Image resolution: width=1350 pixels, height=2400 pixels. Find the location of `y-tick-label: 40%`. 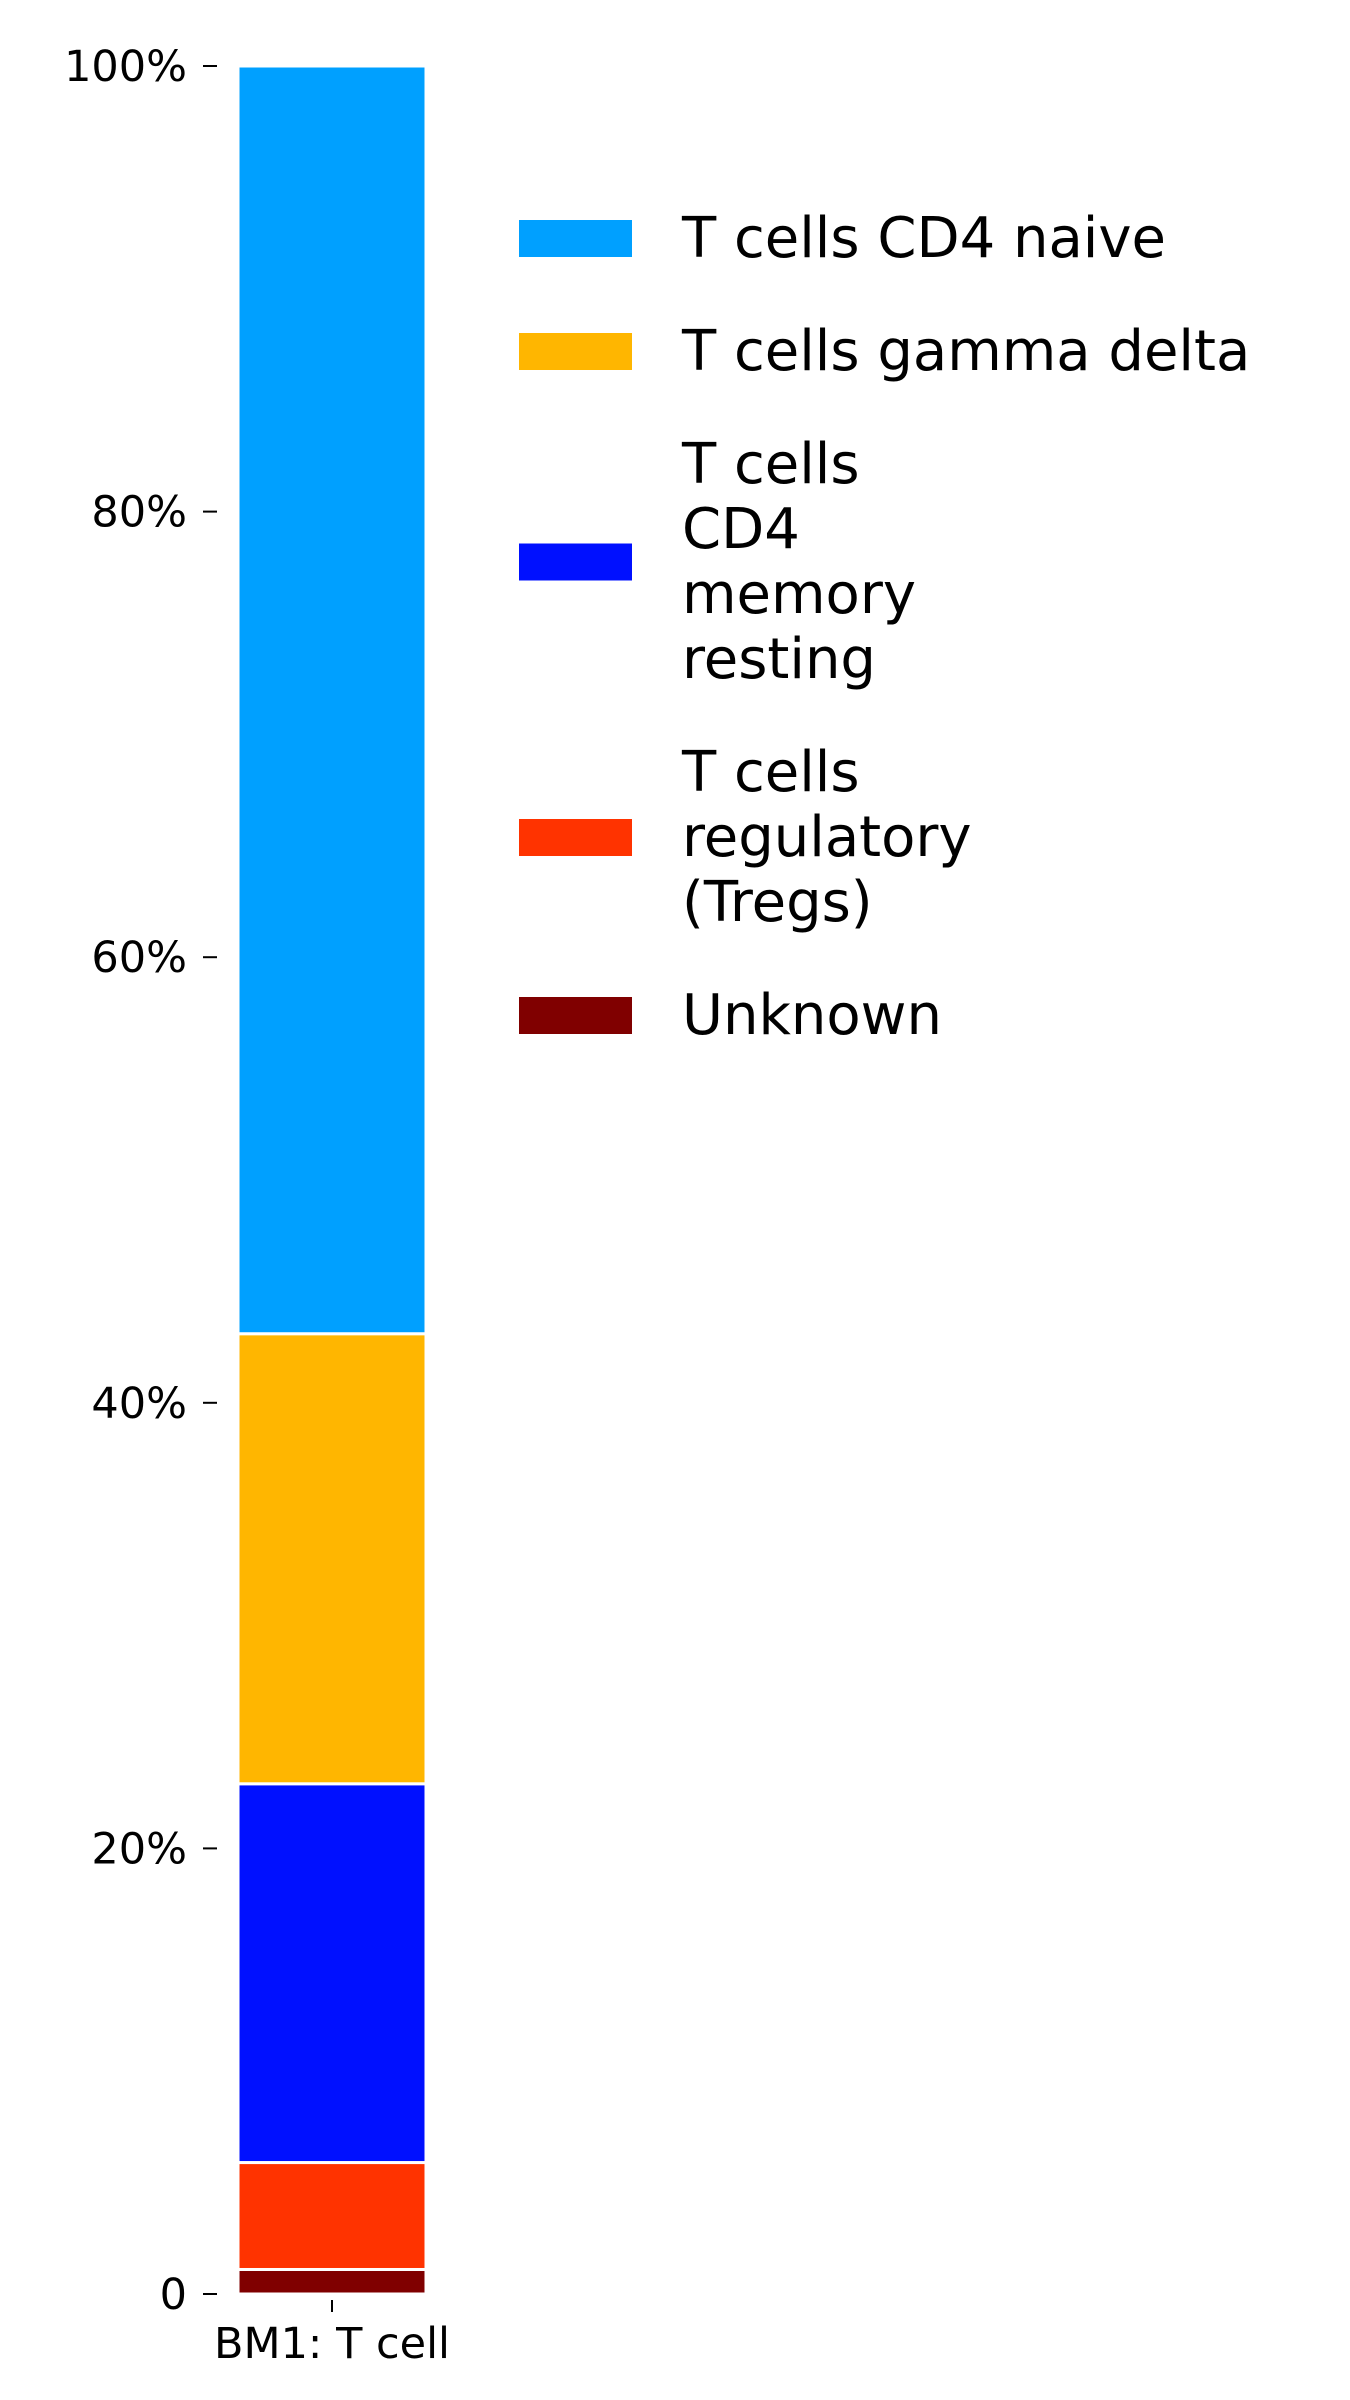

y-tick-label: 40% is located at coordinates (139, 1404).